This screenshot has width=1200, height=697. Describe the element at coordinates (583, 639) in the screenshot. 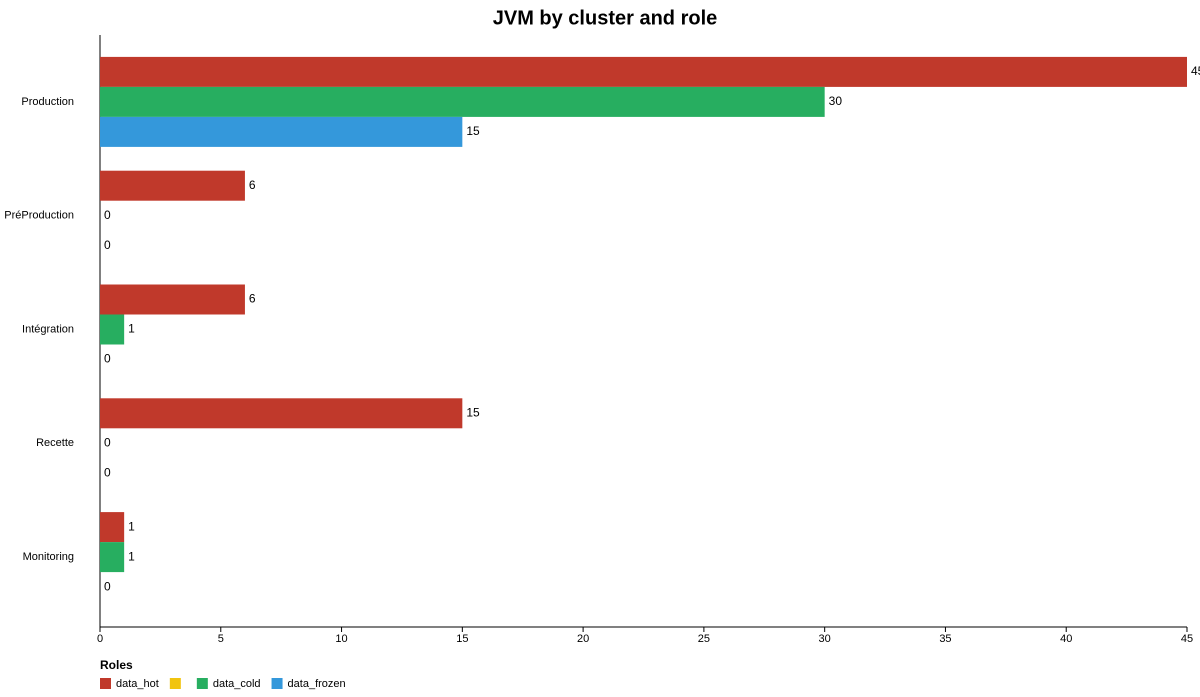

I see `x-tick-label: 20` at that location.